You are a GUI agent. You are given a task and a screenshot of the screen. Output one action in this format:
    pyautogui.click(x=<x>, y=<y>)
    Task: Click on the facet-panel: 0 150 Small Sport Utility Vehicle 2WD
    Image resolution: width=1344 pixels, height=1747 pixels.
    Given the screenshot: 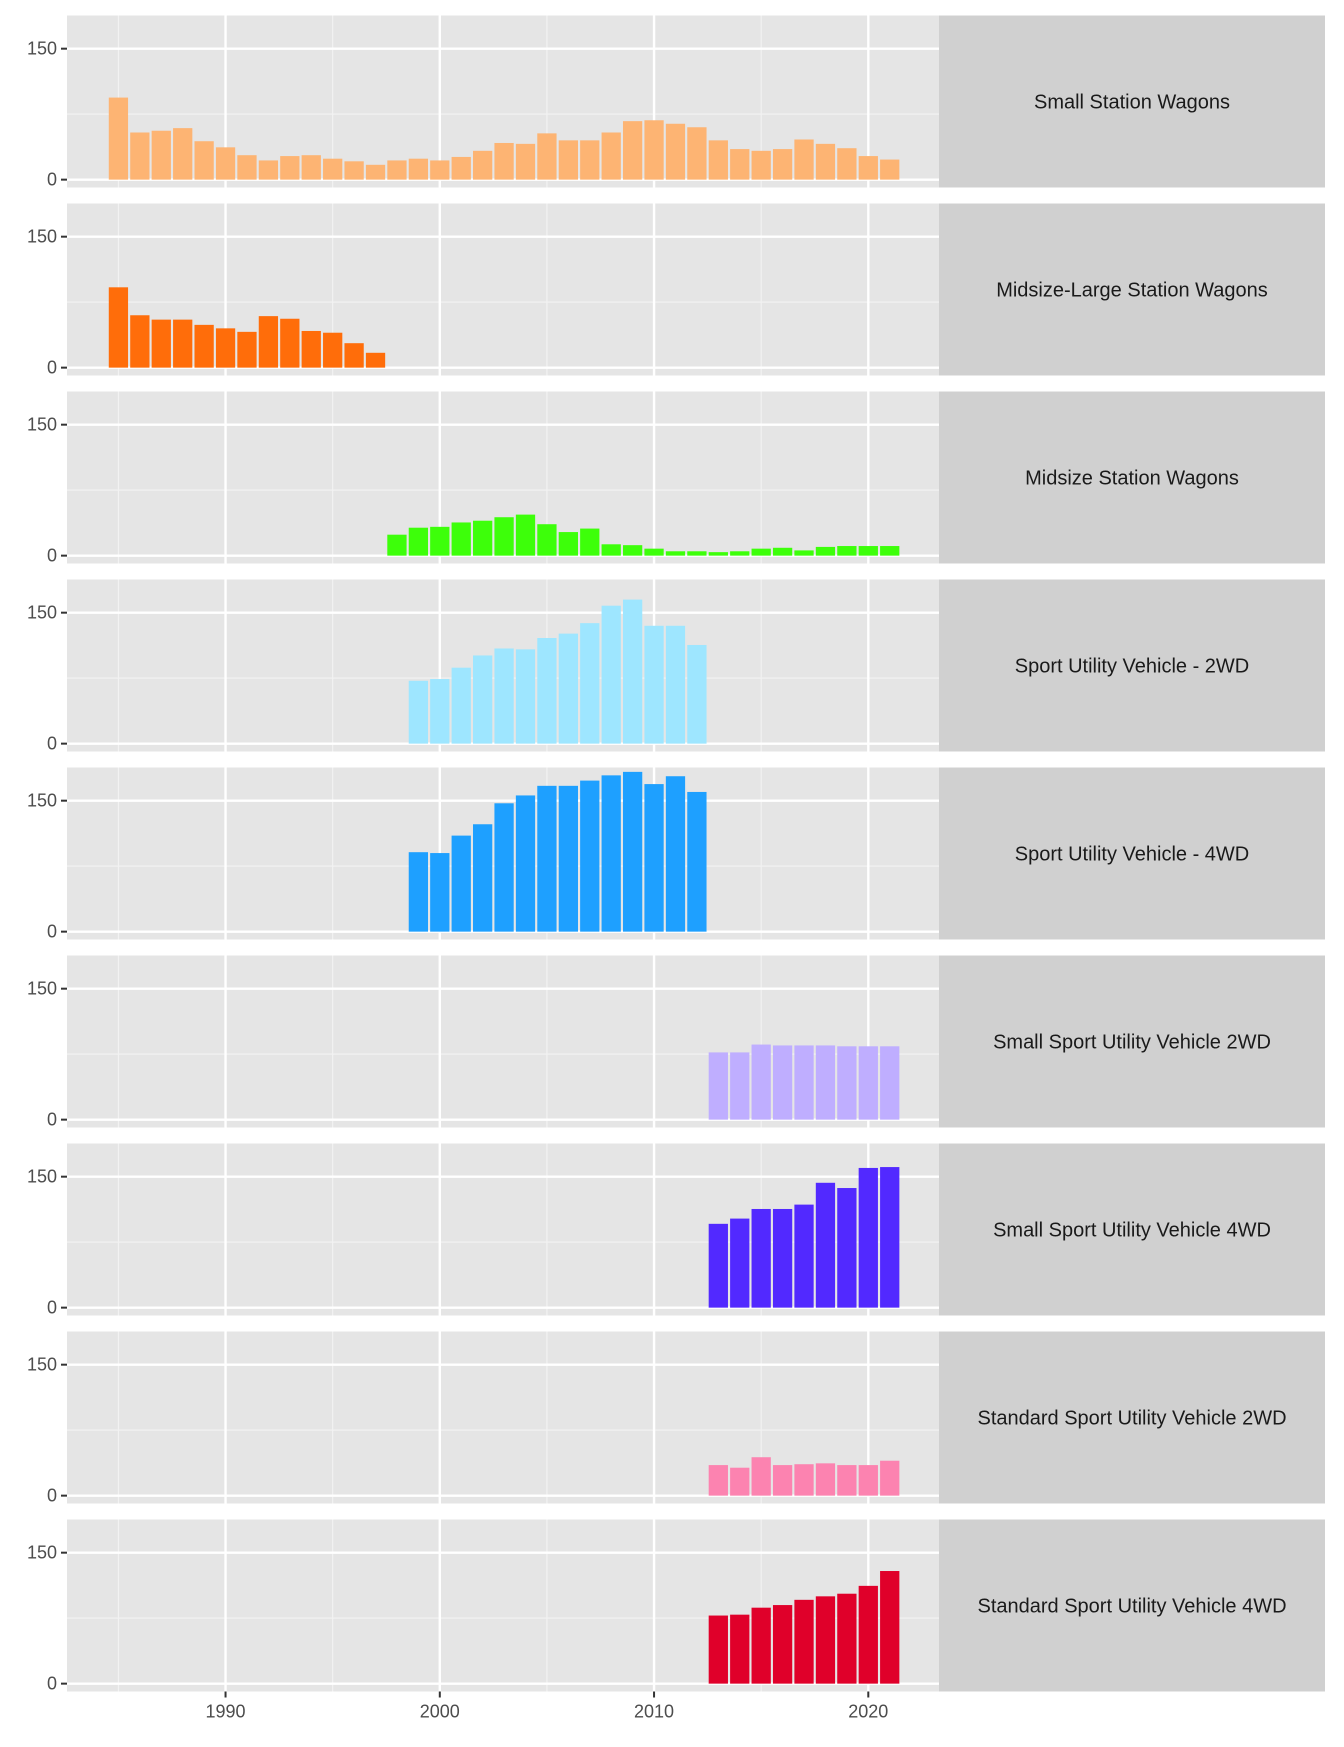 What is the action you would take?
    pyautogui.click(x=676, y=1042)
    